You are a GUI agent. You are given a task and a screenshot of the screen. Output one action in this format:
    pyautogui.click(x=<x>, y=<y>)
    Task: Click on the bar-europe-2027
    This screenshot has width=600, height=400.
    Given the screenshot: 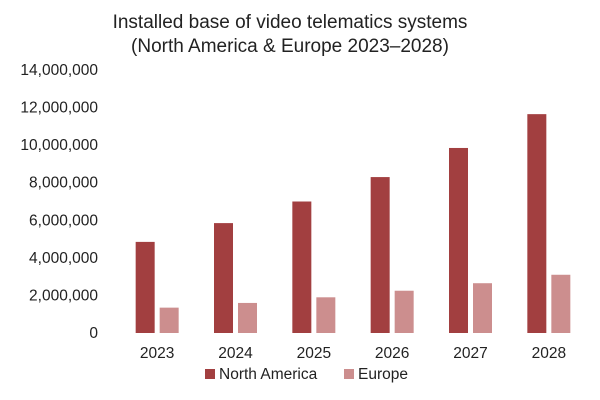 What is the action you would take?
    pyautogui.click(x=482, y=308)
    